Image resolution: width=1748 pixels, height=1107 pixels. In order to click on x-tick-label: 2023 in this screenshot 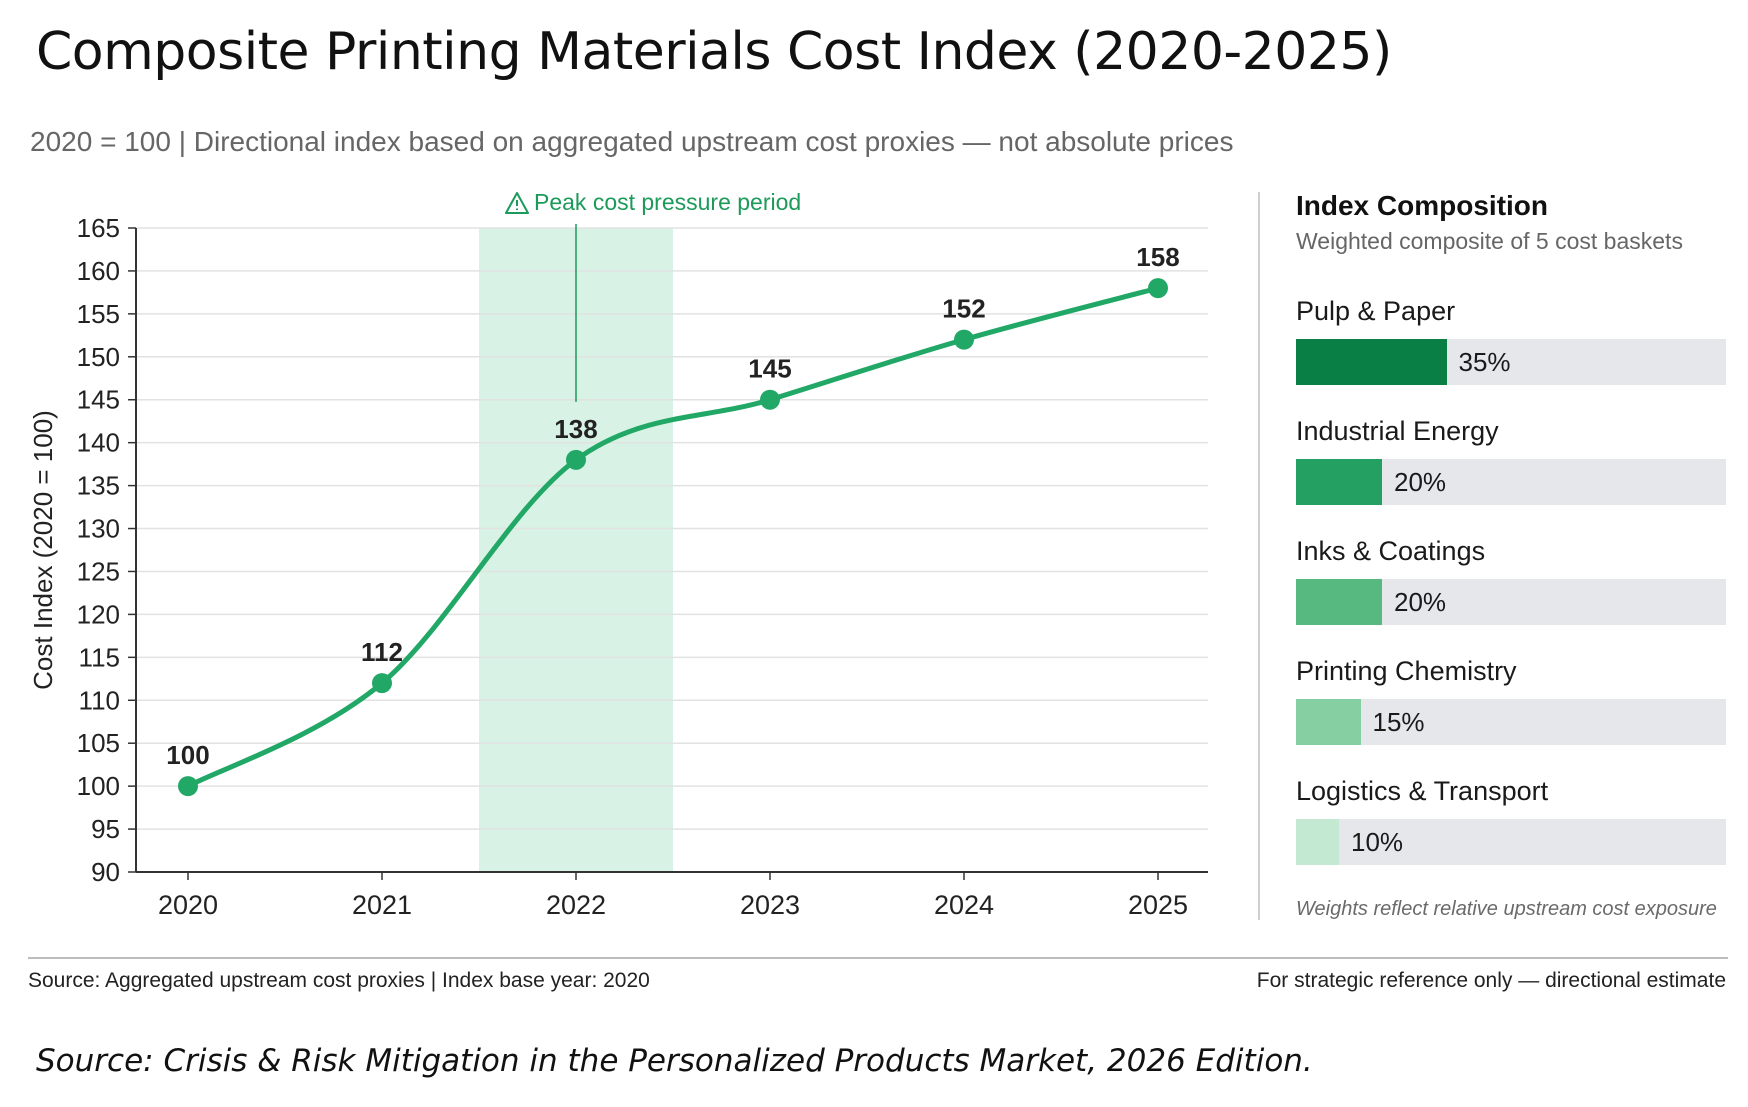, I will do `click(770, 905)`.